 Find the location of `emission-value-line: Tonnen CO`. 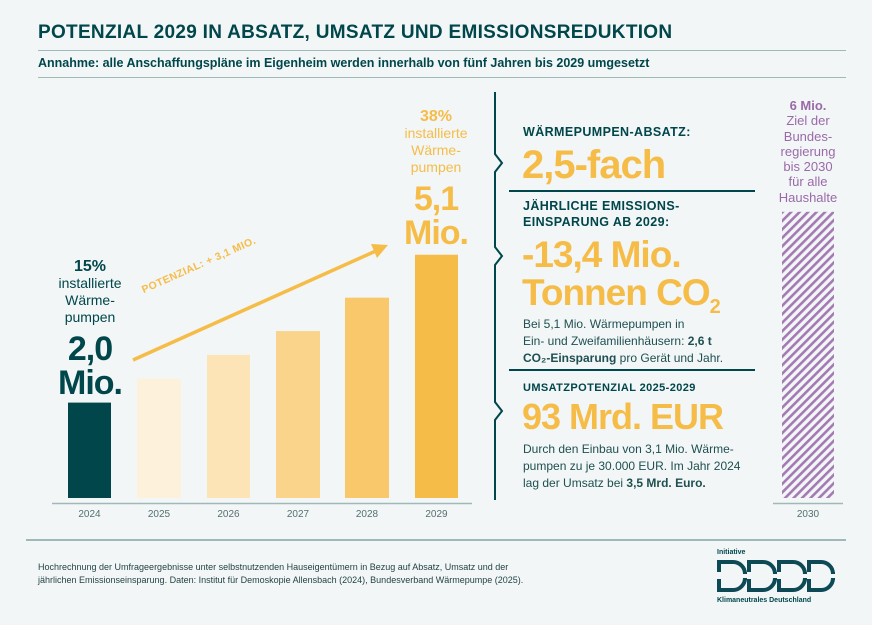

emission-value-line: Tonnen CO is located at coordinates (616, 292).